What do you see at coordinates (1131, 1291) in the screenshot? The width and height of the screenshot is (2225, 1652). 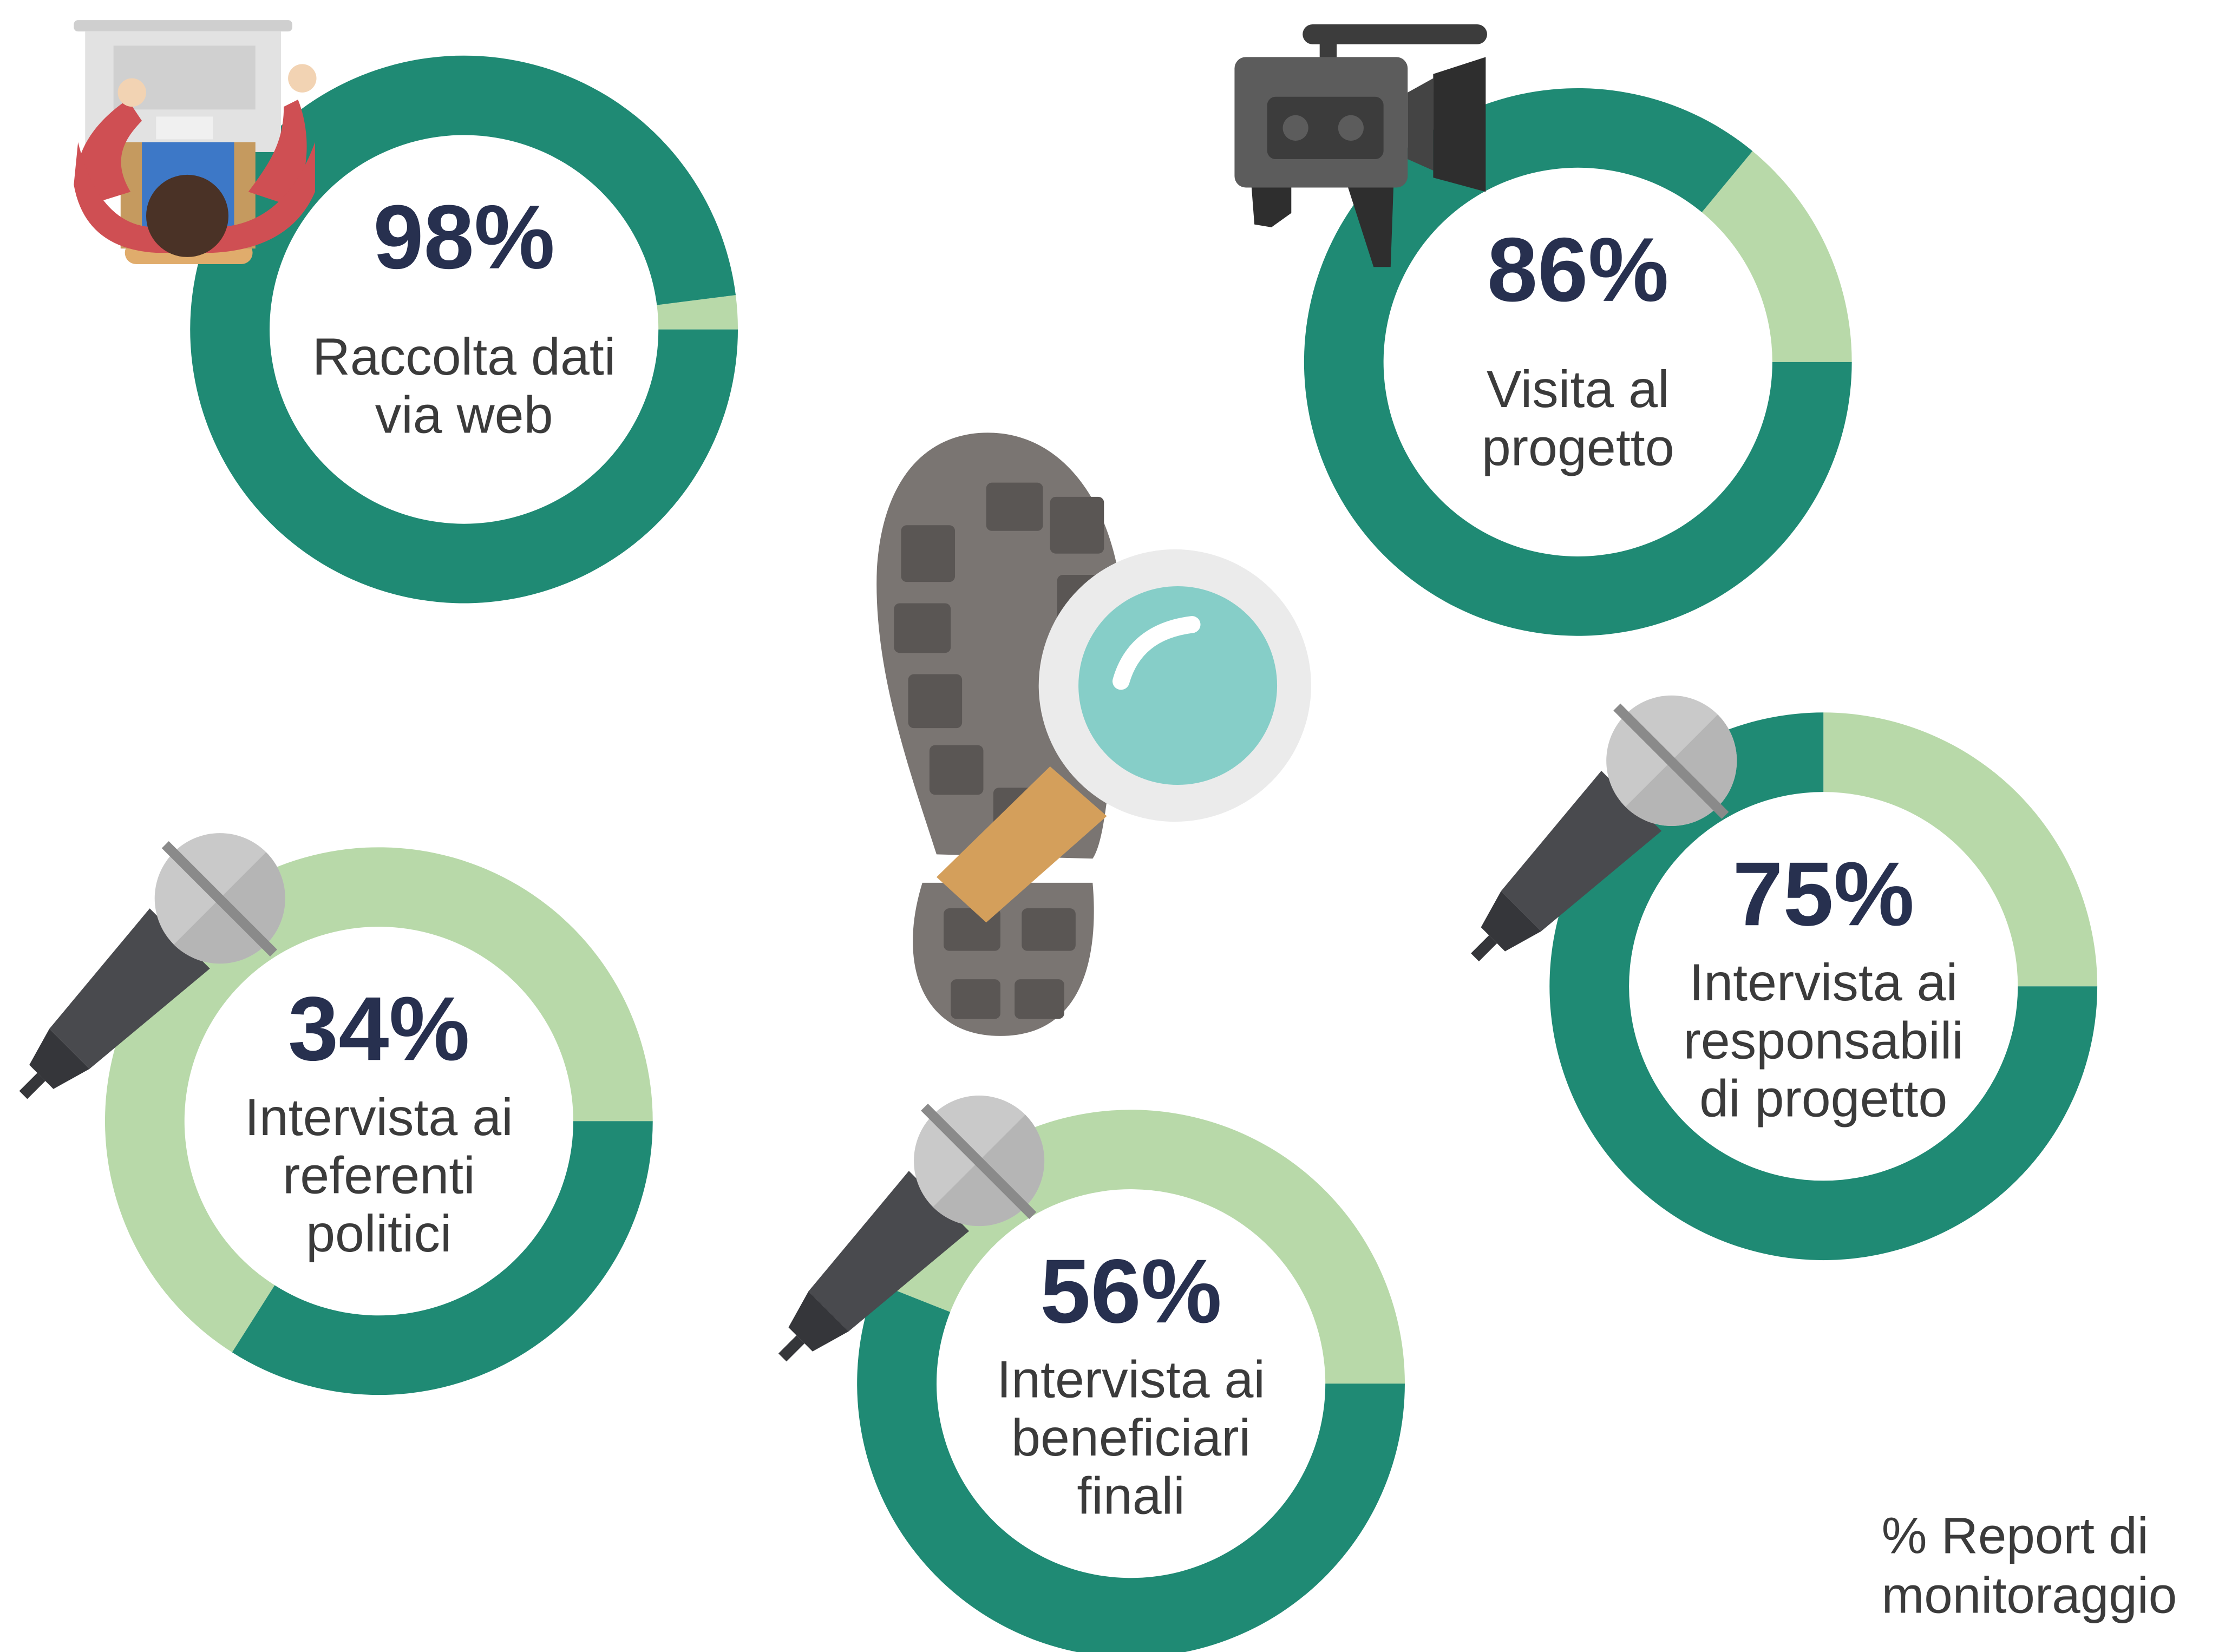 I see `percent-label: 56%` at bounding box center [1131, 1291].